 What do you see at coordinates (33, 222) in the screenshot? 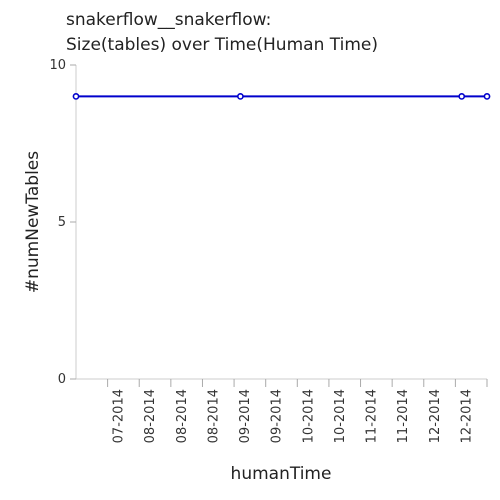
I see `y-axis-label: #numNewTables` at bounding box center [33, 222].